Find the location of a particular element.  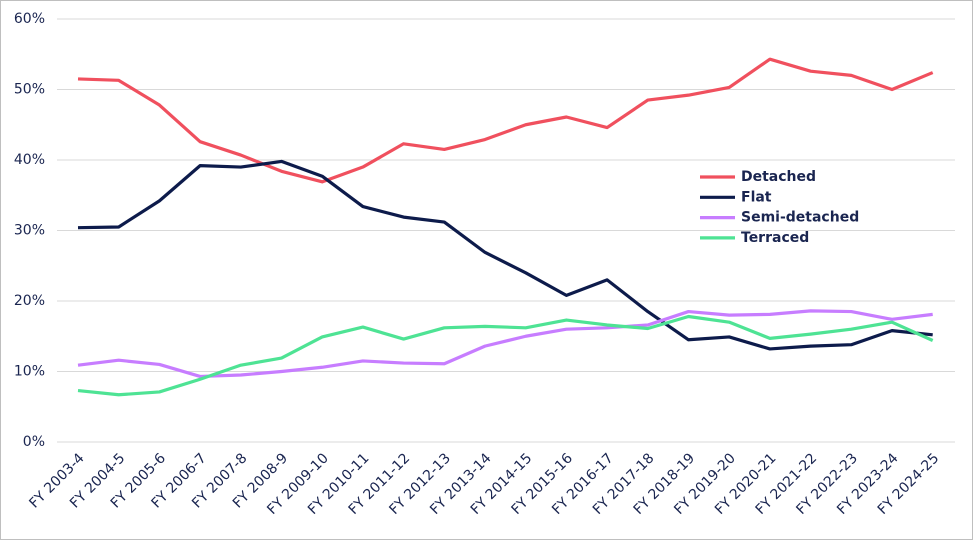

y-tick-label: 30% is located at coordinates (29, 231).